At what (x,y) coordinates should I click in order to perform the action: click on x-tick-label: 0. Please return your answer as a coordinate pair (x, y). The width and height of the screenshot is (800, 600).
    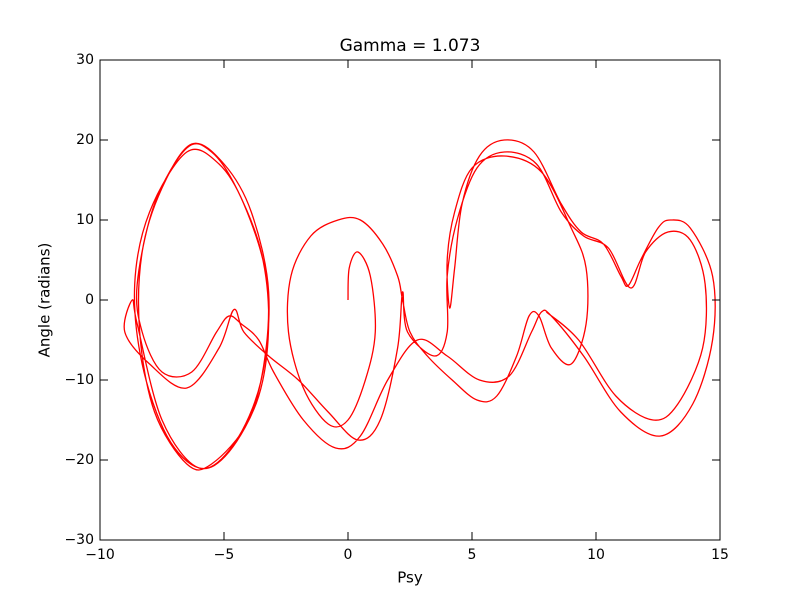
    Looking at the image, I should click on (348, 555).